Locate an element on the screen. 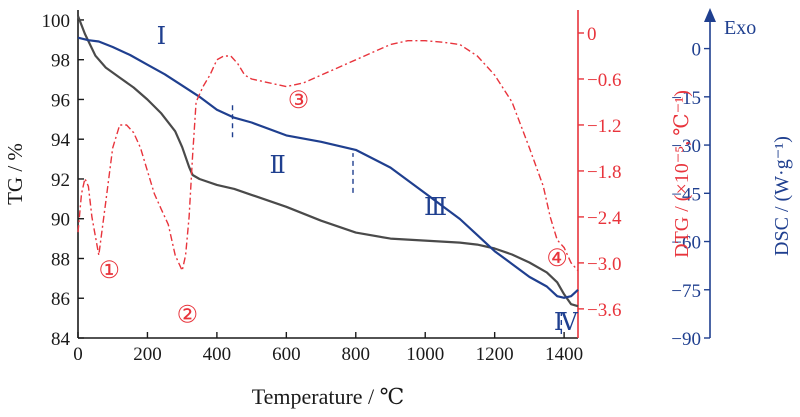 The image size is (800, 417). x-tick-label: 1200 is located at coordinates (495, 354).